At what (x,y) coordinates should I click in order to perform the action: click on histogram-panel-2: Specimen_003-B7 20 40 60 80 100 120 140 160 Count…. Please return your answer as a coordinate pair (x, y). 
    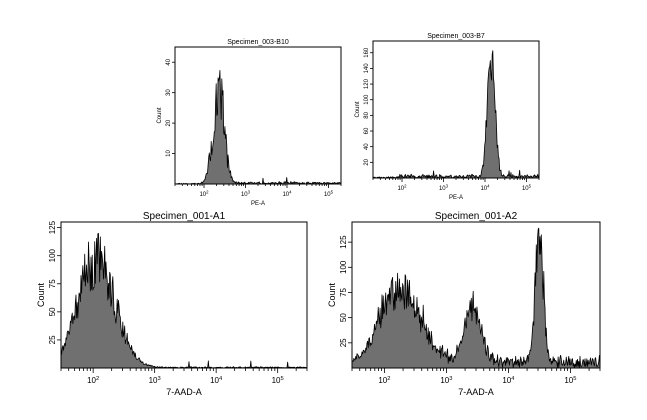
    Looking at the image, I should click on (447, 117).